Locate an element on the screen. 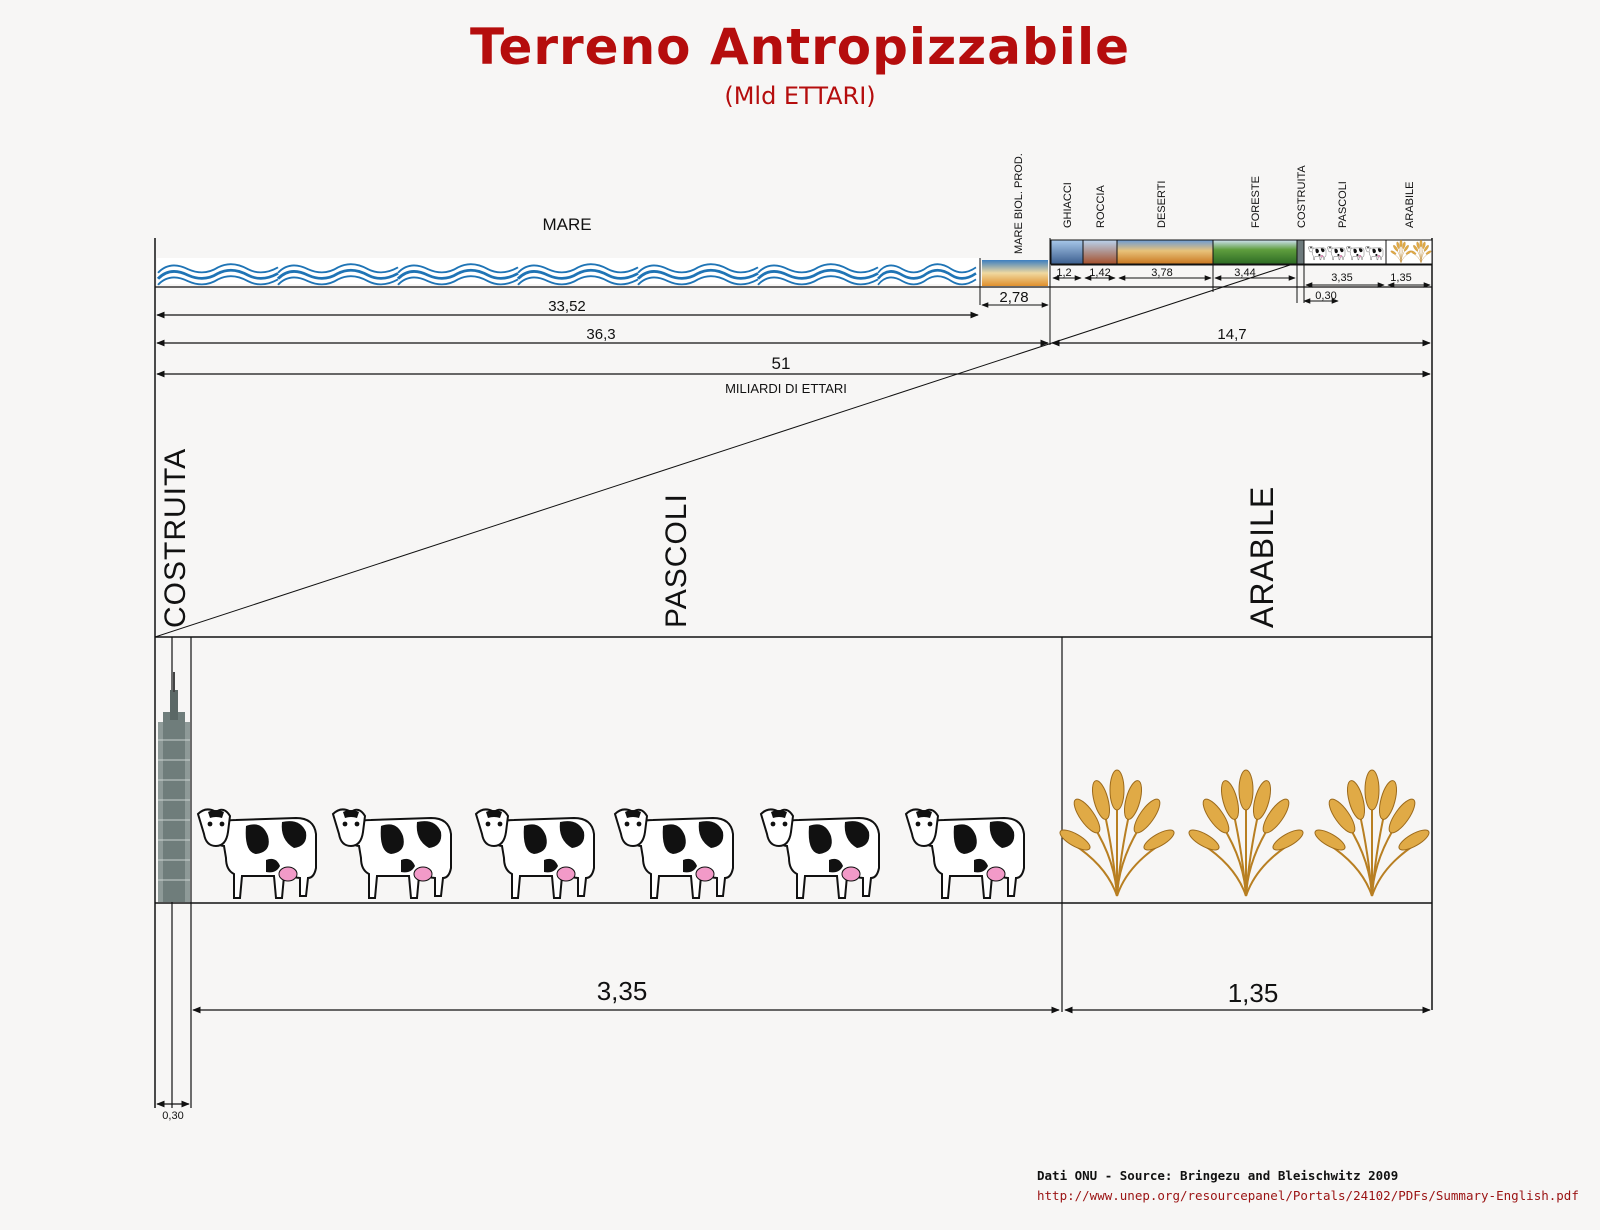 This screenshot has height=1230, width=1600. value-mare-biol: 2,78 is located at coordinates (1013, 297).